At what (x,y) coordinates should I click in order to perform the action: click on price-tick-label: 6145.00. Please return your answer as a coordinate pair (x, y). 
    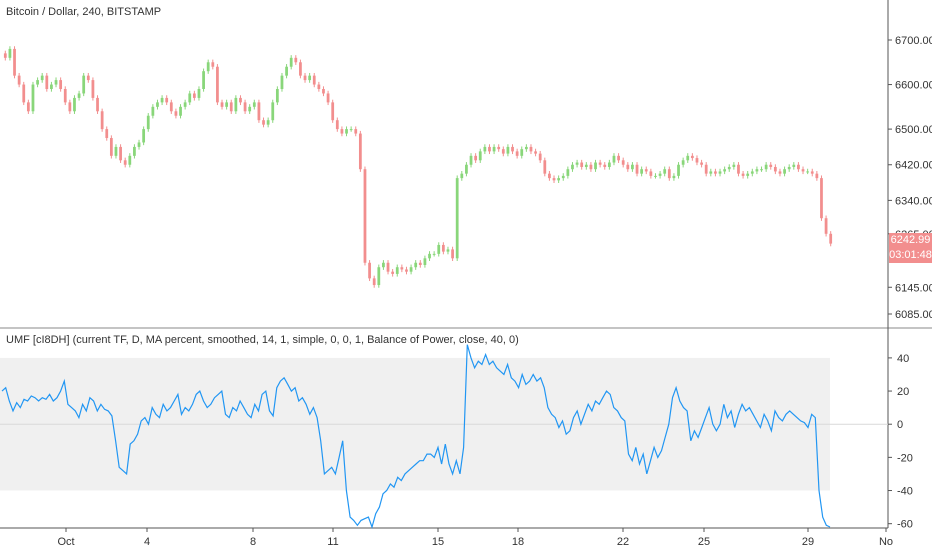
    Looking at the image, I should click on (913, 288).